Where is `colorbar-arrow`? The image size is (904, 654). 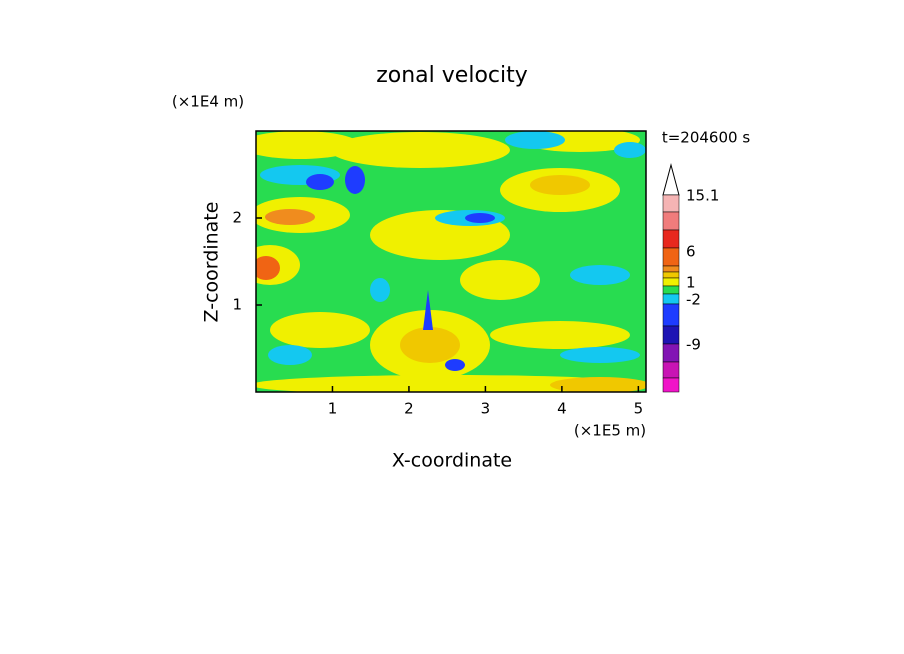
colorbar-arrow is located at coordinates (671, 179).